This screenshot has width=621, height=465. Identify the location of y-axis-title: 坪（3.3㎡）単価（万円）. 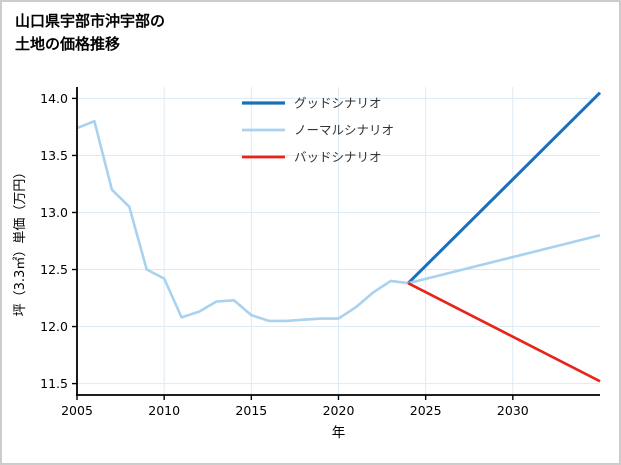
(20, 241).